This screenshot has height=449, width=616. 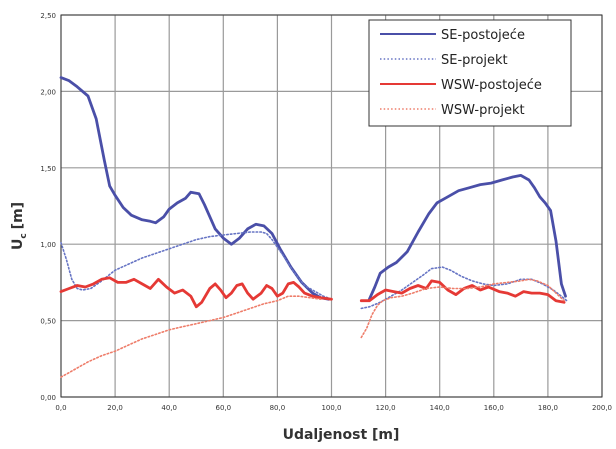 I want to click on y-tick-label: 1,00, so click(x=48, y=245).